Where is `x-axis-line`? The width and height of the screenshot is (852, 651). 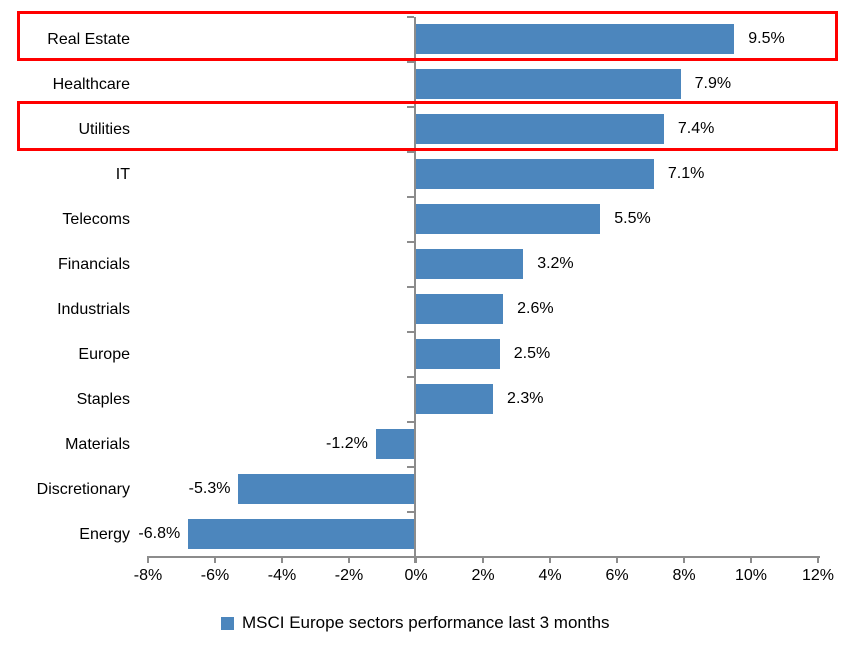
x-axis-line is located at coordinates (484, 557).